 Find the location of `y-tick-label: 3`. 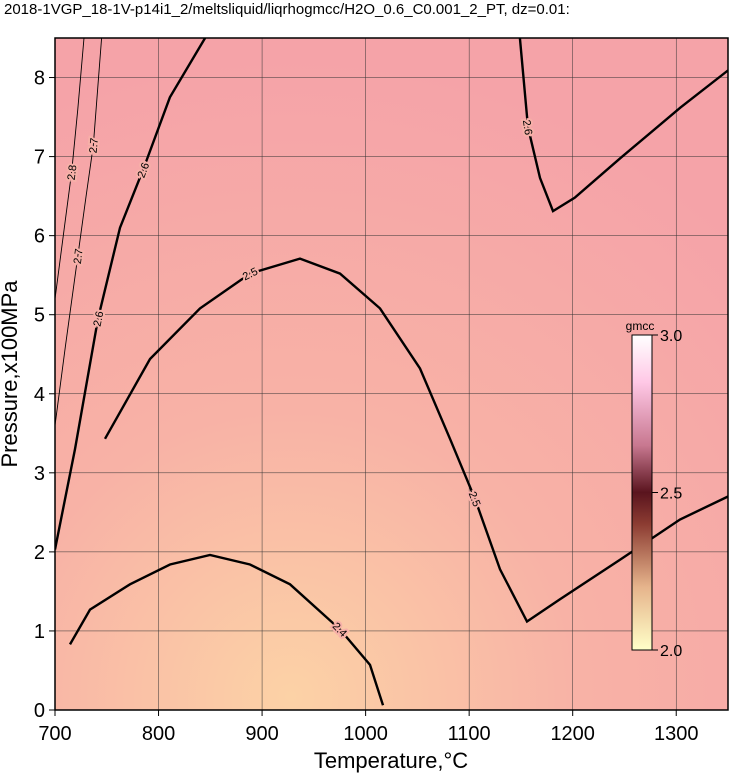

y-tick-label: 3 is located at coordinates (39, 474).